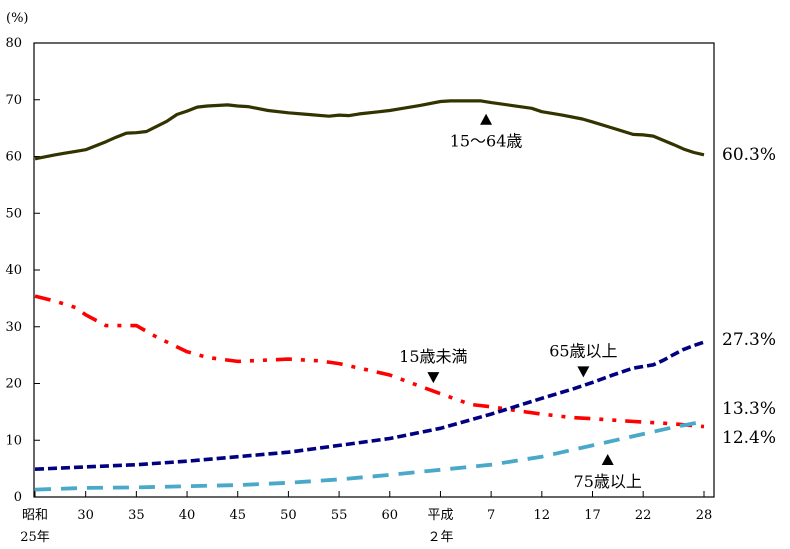  Describe the element at coordinates (433, 356) in the screenshot. I see `annotation-label: 15歳未満` at that location.